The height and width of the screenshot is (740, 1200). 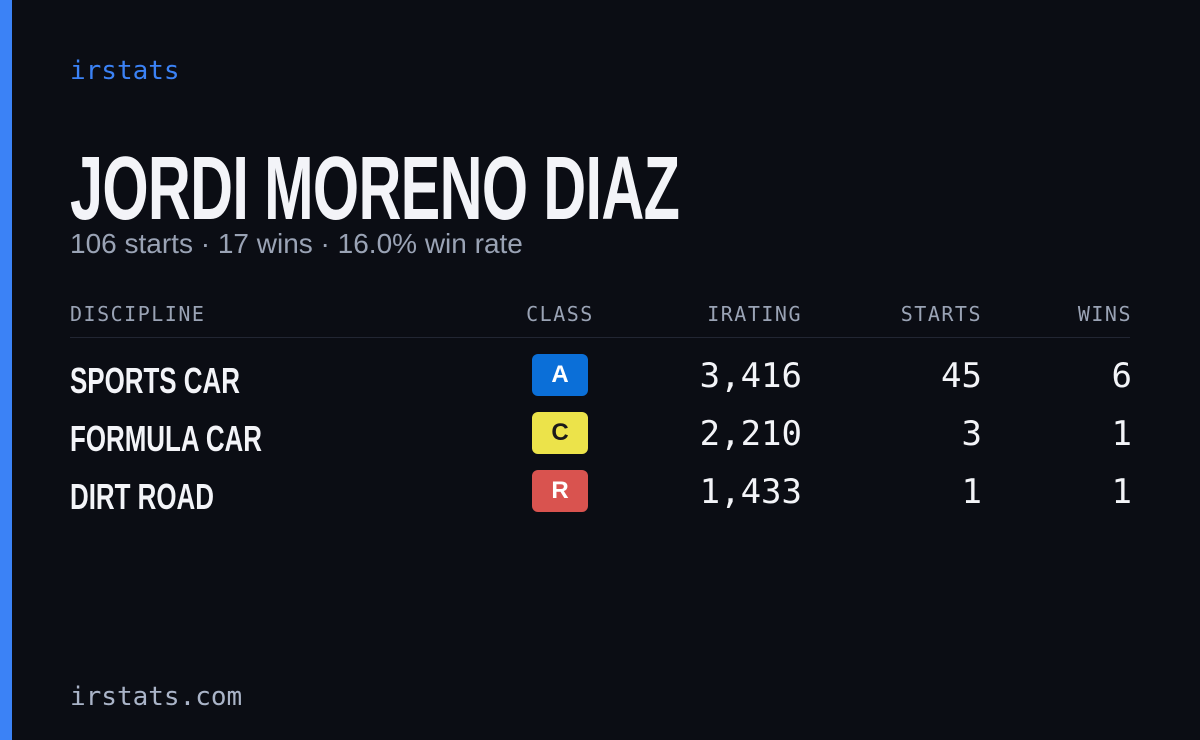 What do you see at coordinates (750, 492) in the screenshot?
I see `irating: 1,433` at bounding box center [750, 492].